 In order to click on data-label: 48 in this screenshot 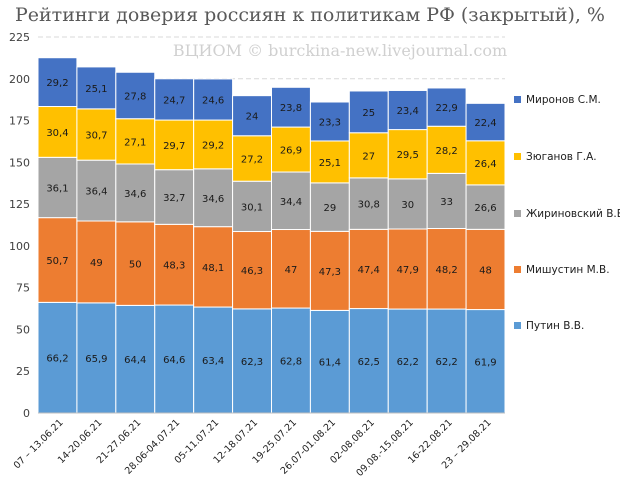, I will do `click(485, 270)`.